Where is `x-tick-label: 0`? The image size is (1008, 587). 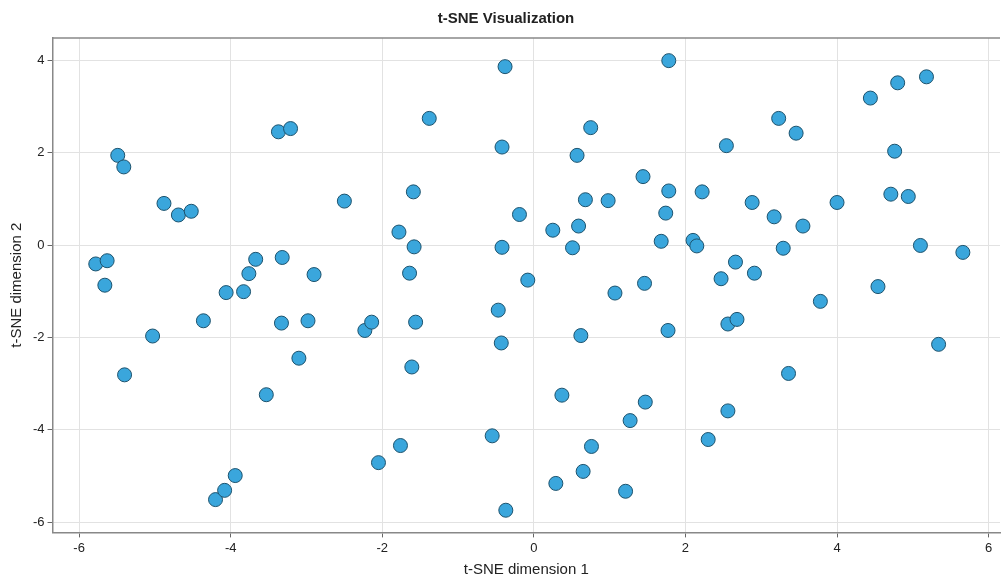 x-tick-label: 0 is located at coordinates (534, 547).